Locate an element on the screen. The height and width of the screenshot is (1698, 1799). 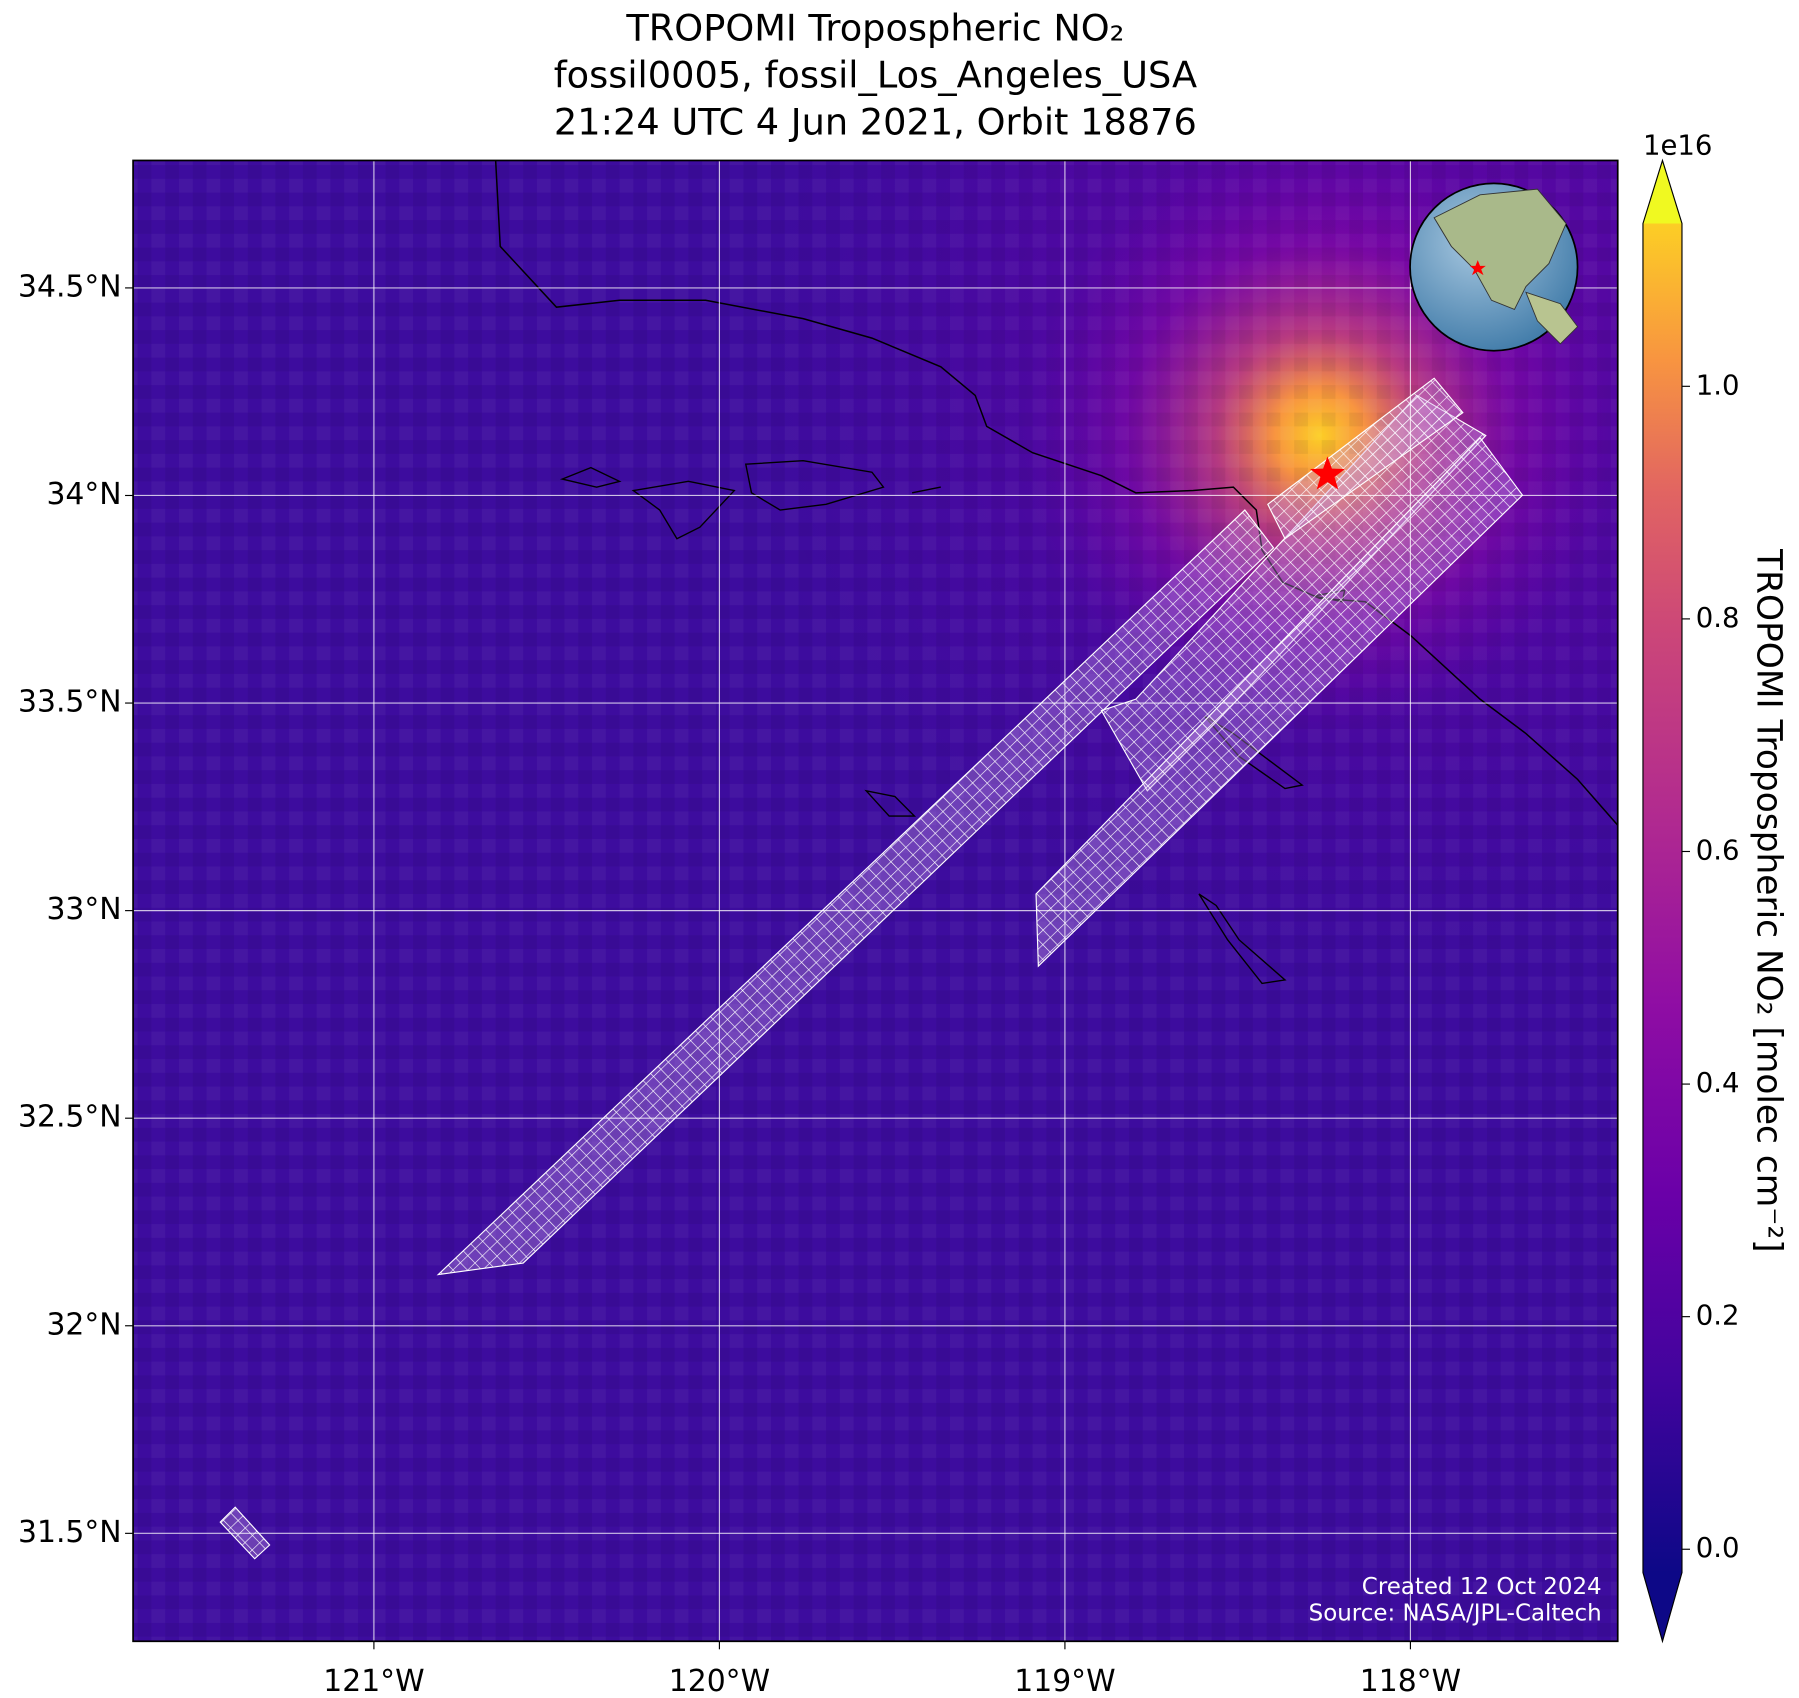
colorbar-tick-label: 0.4 is located at coordinates (1718, 1083).